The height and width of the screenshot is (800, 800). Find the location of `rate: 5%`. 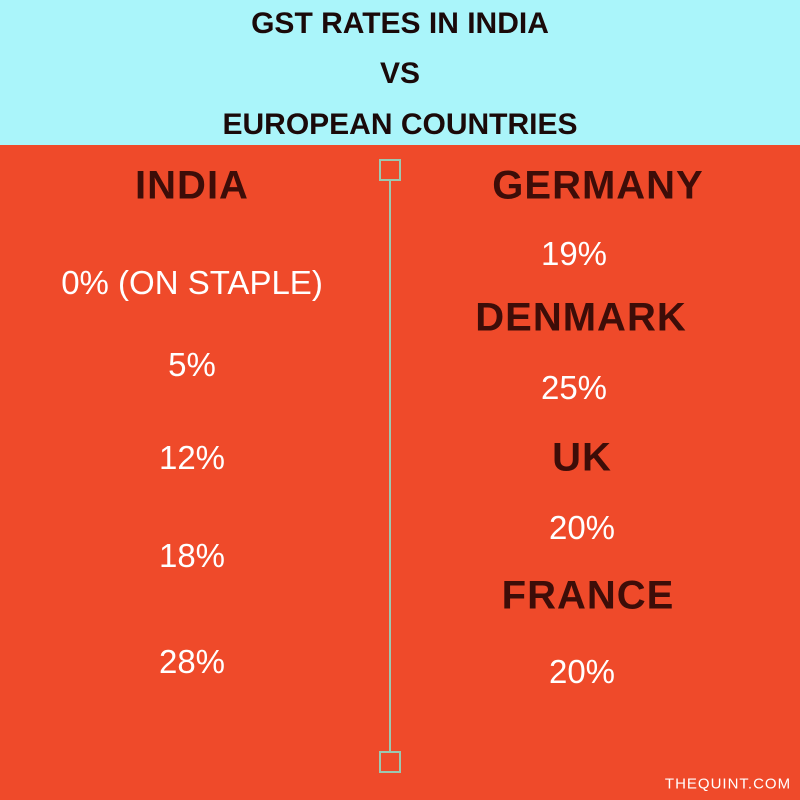

rate: 5% is located at coordinates (192, 364).